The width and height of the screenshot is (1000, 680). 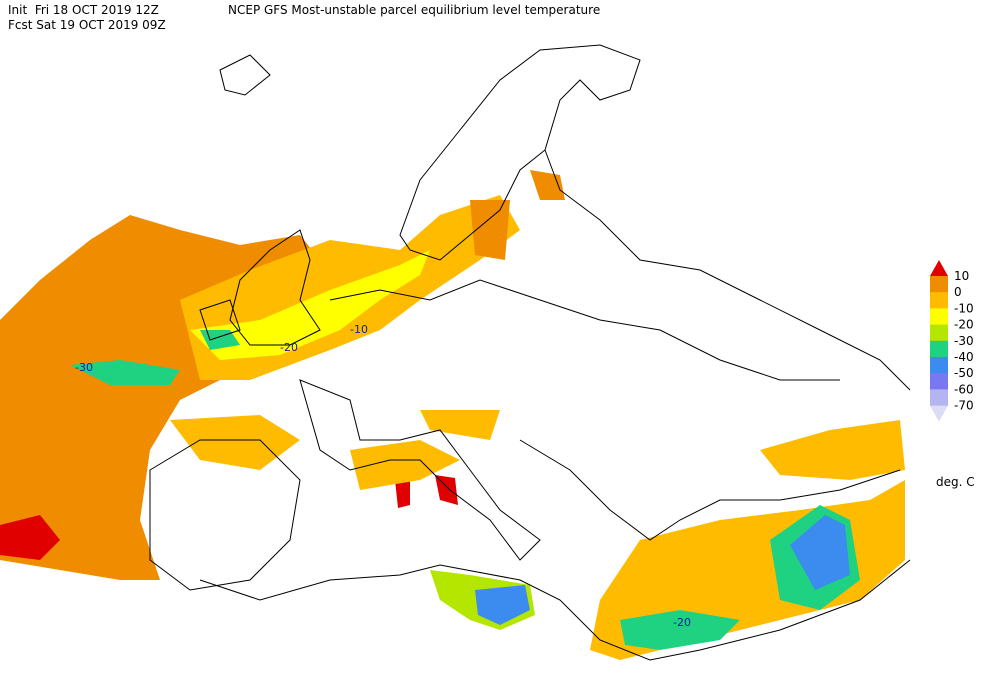 What do you see at coordinates (961, 276) in the screenshot?
I see `legend-label: 10` at bounding box center [961, 276].